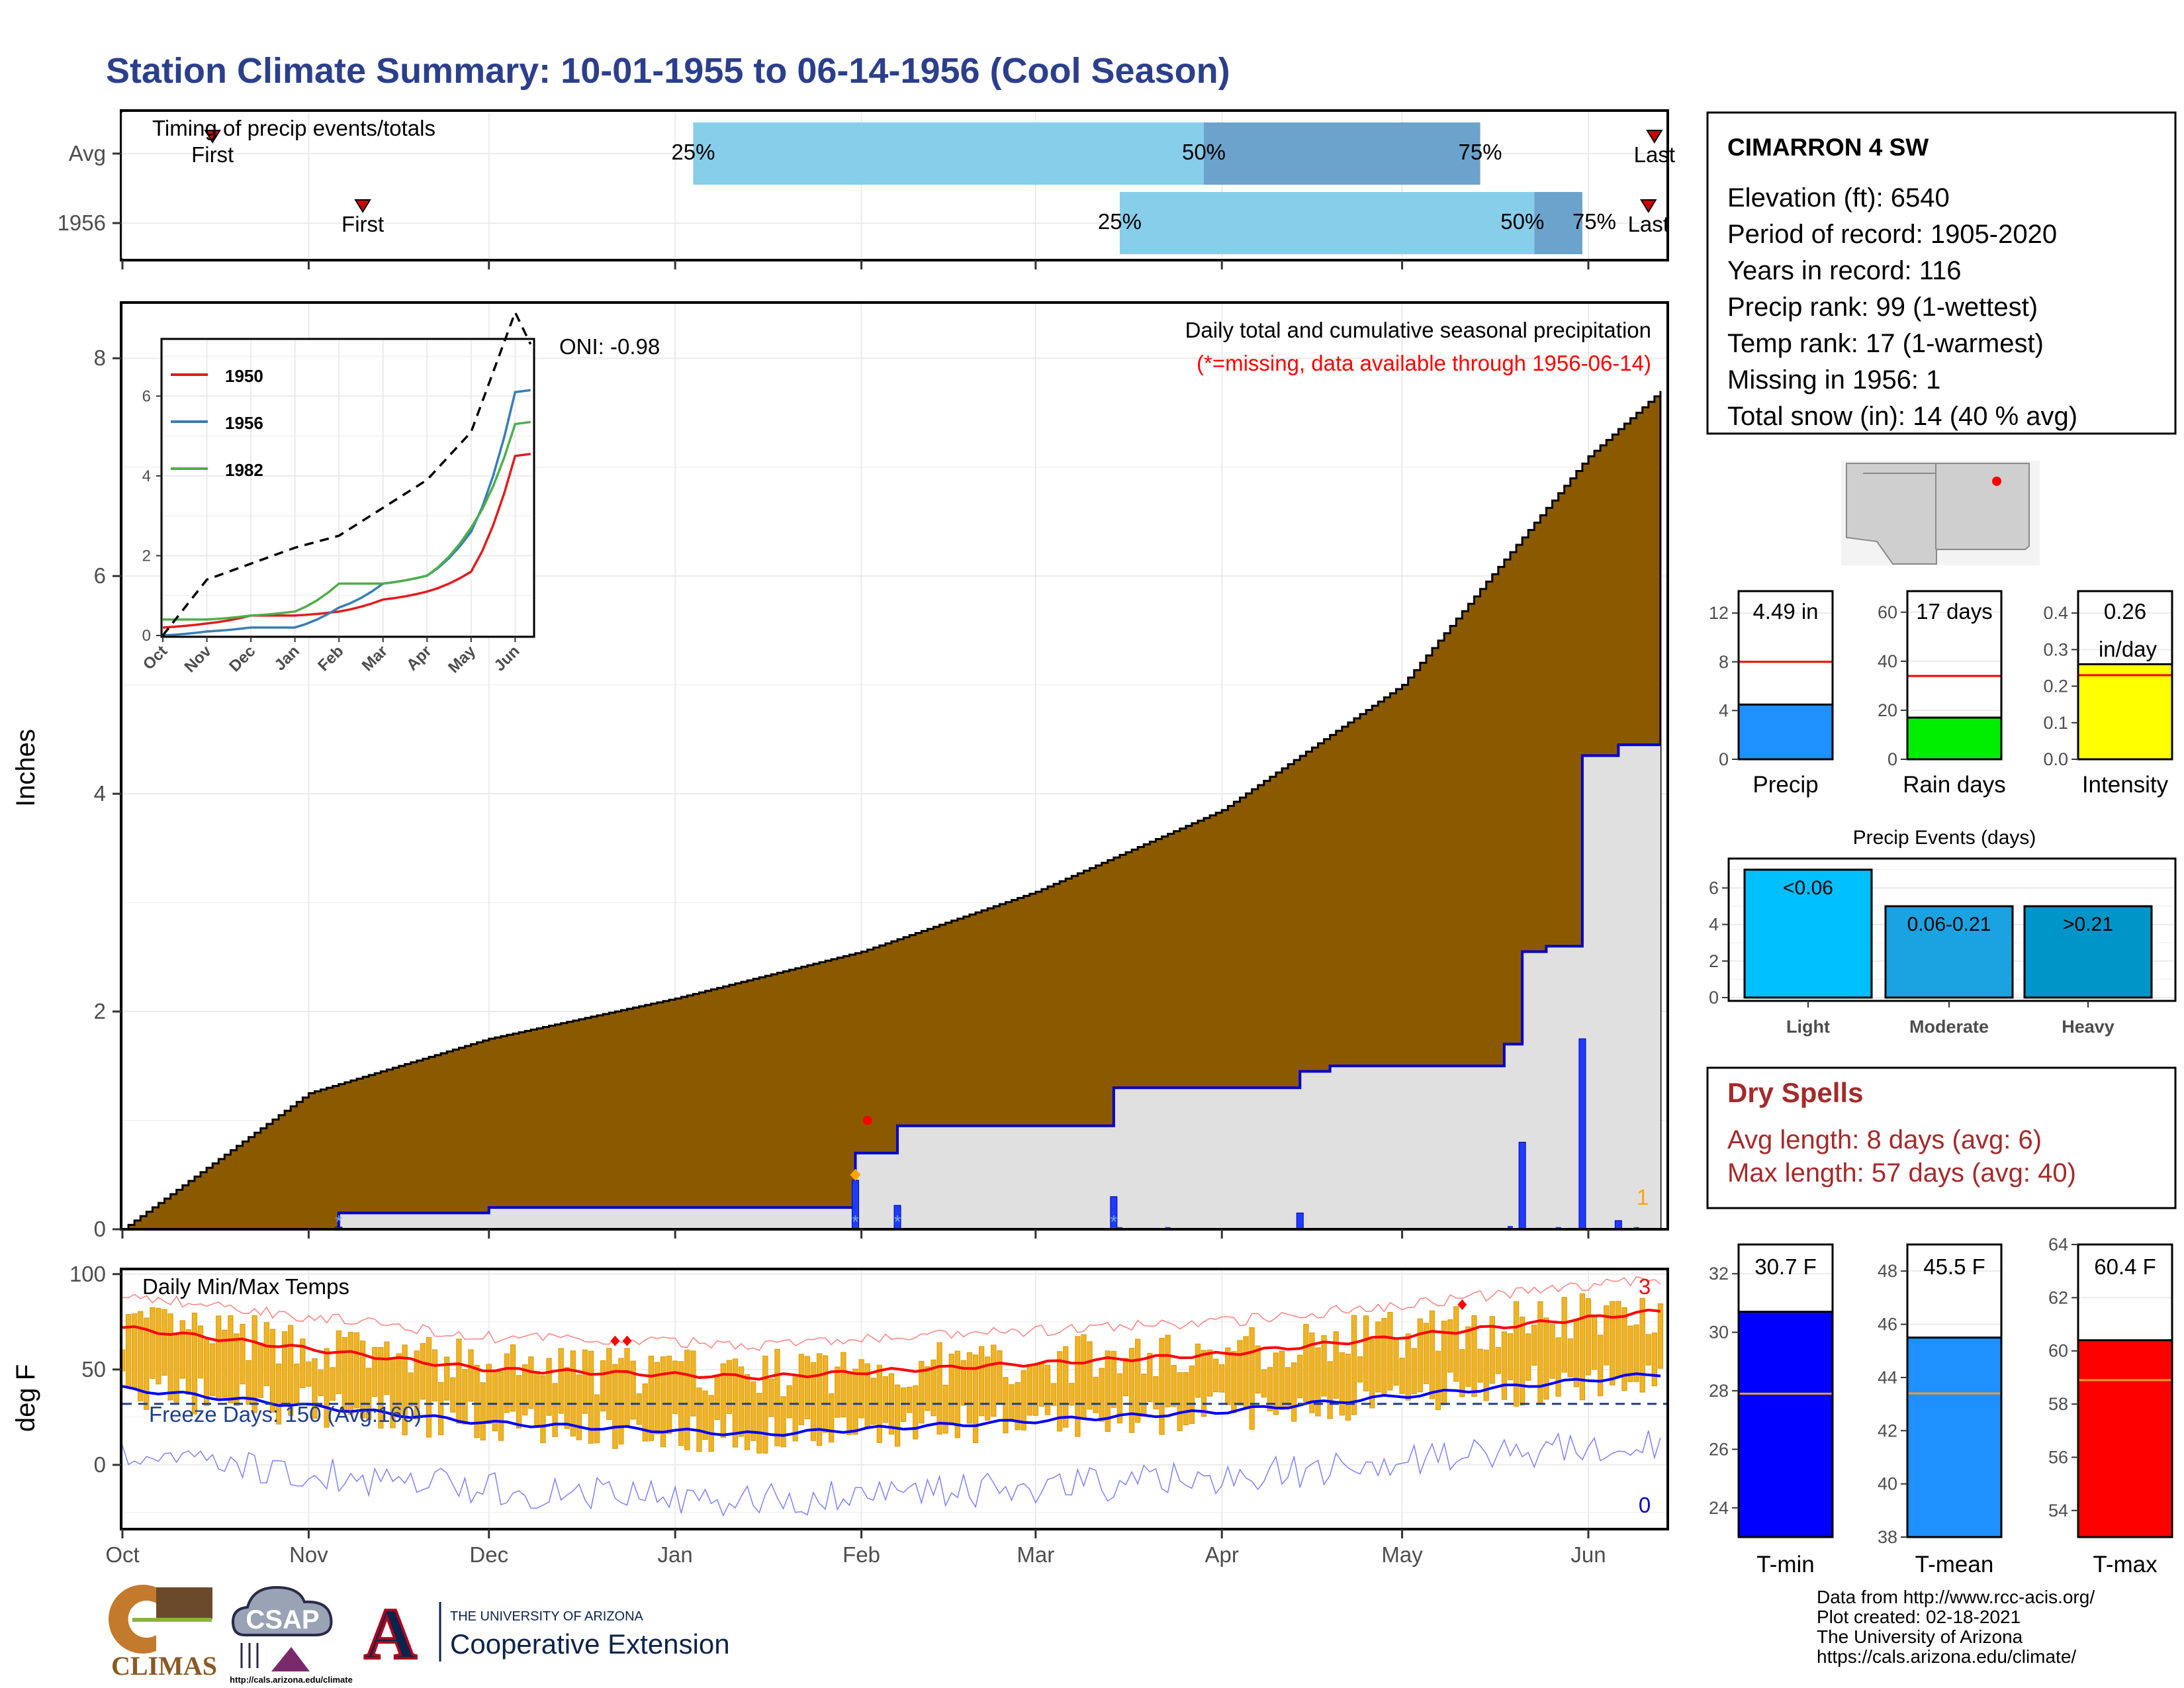  I want to click on precip-y-tick-label: 2, so click(100, 1011).